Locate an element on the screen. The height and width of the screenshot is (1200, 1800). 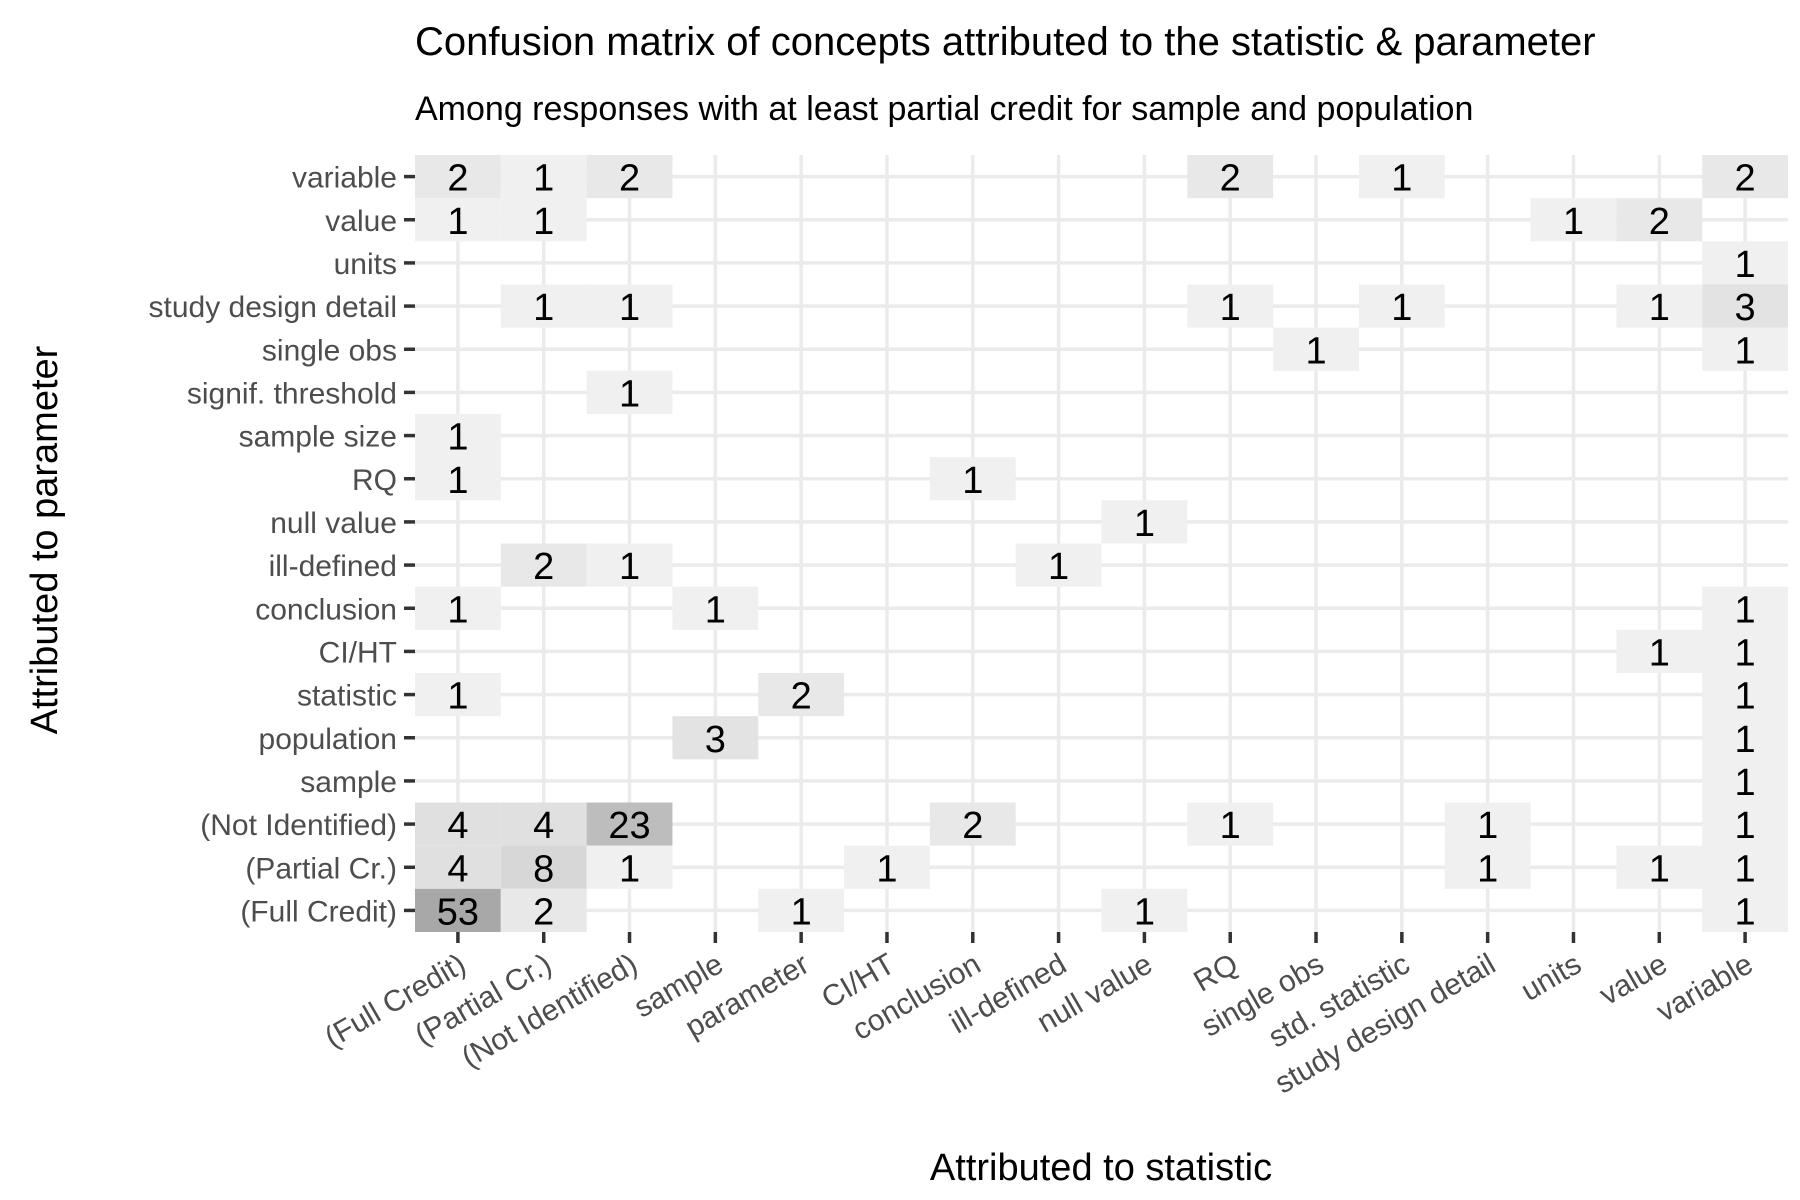
x-tick-label-rq: RQ is located at coordinates (1215, 972).